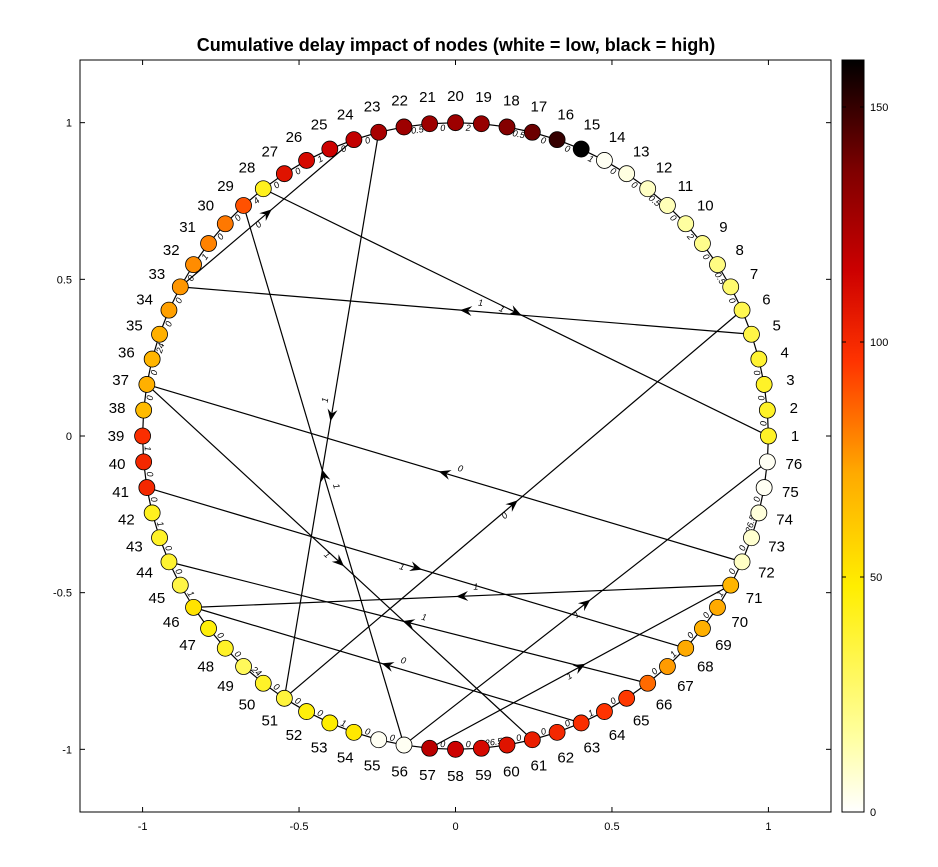  Describe the element at coordinates (247, 704) in the screenshot. I see `node-label: 50` at that location.